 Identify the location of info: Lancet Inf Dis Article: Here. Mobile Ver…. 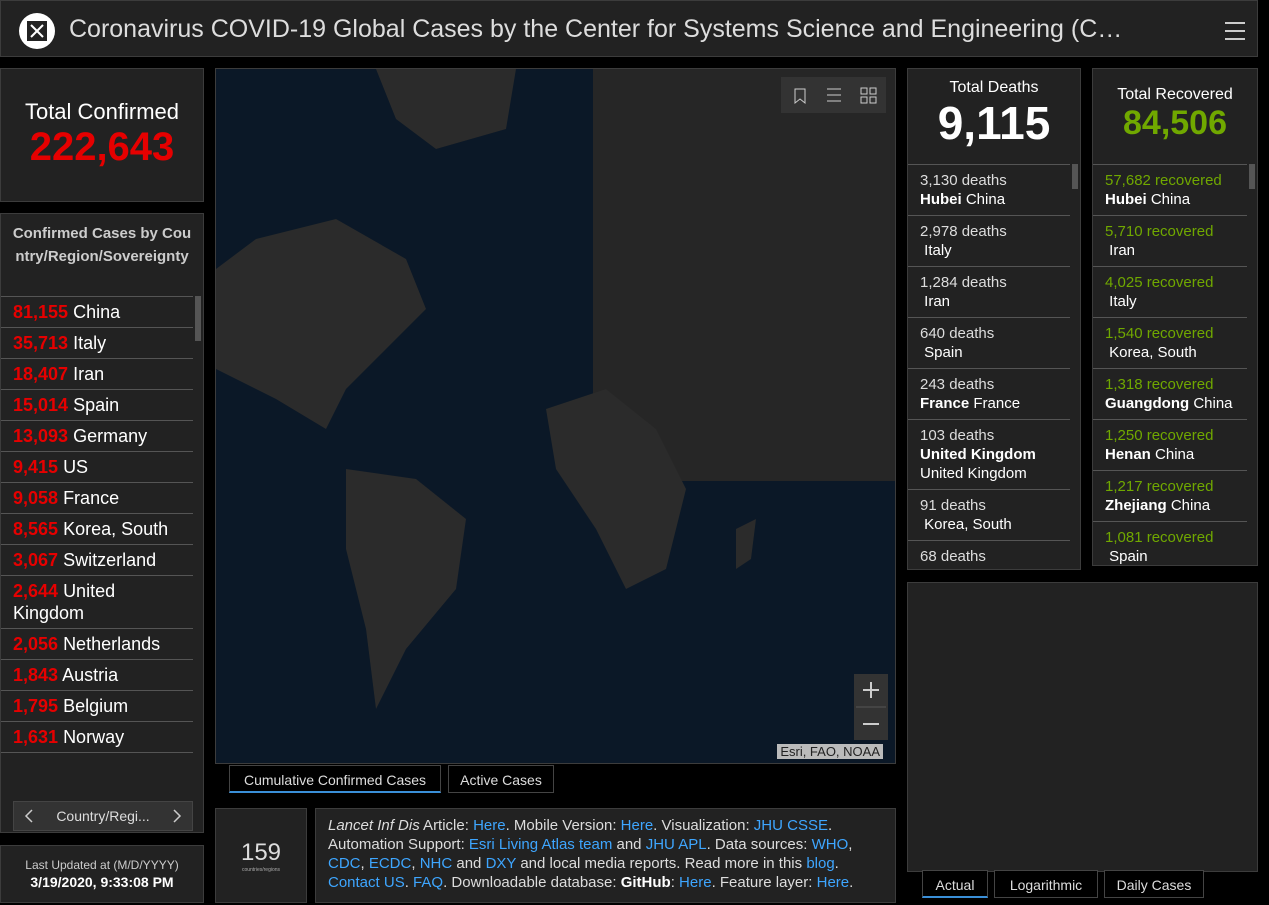
(605, 855).